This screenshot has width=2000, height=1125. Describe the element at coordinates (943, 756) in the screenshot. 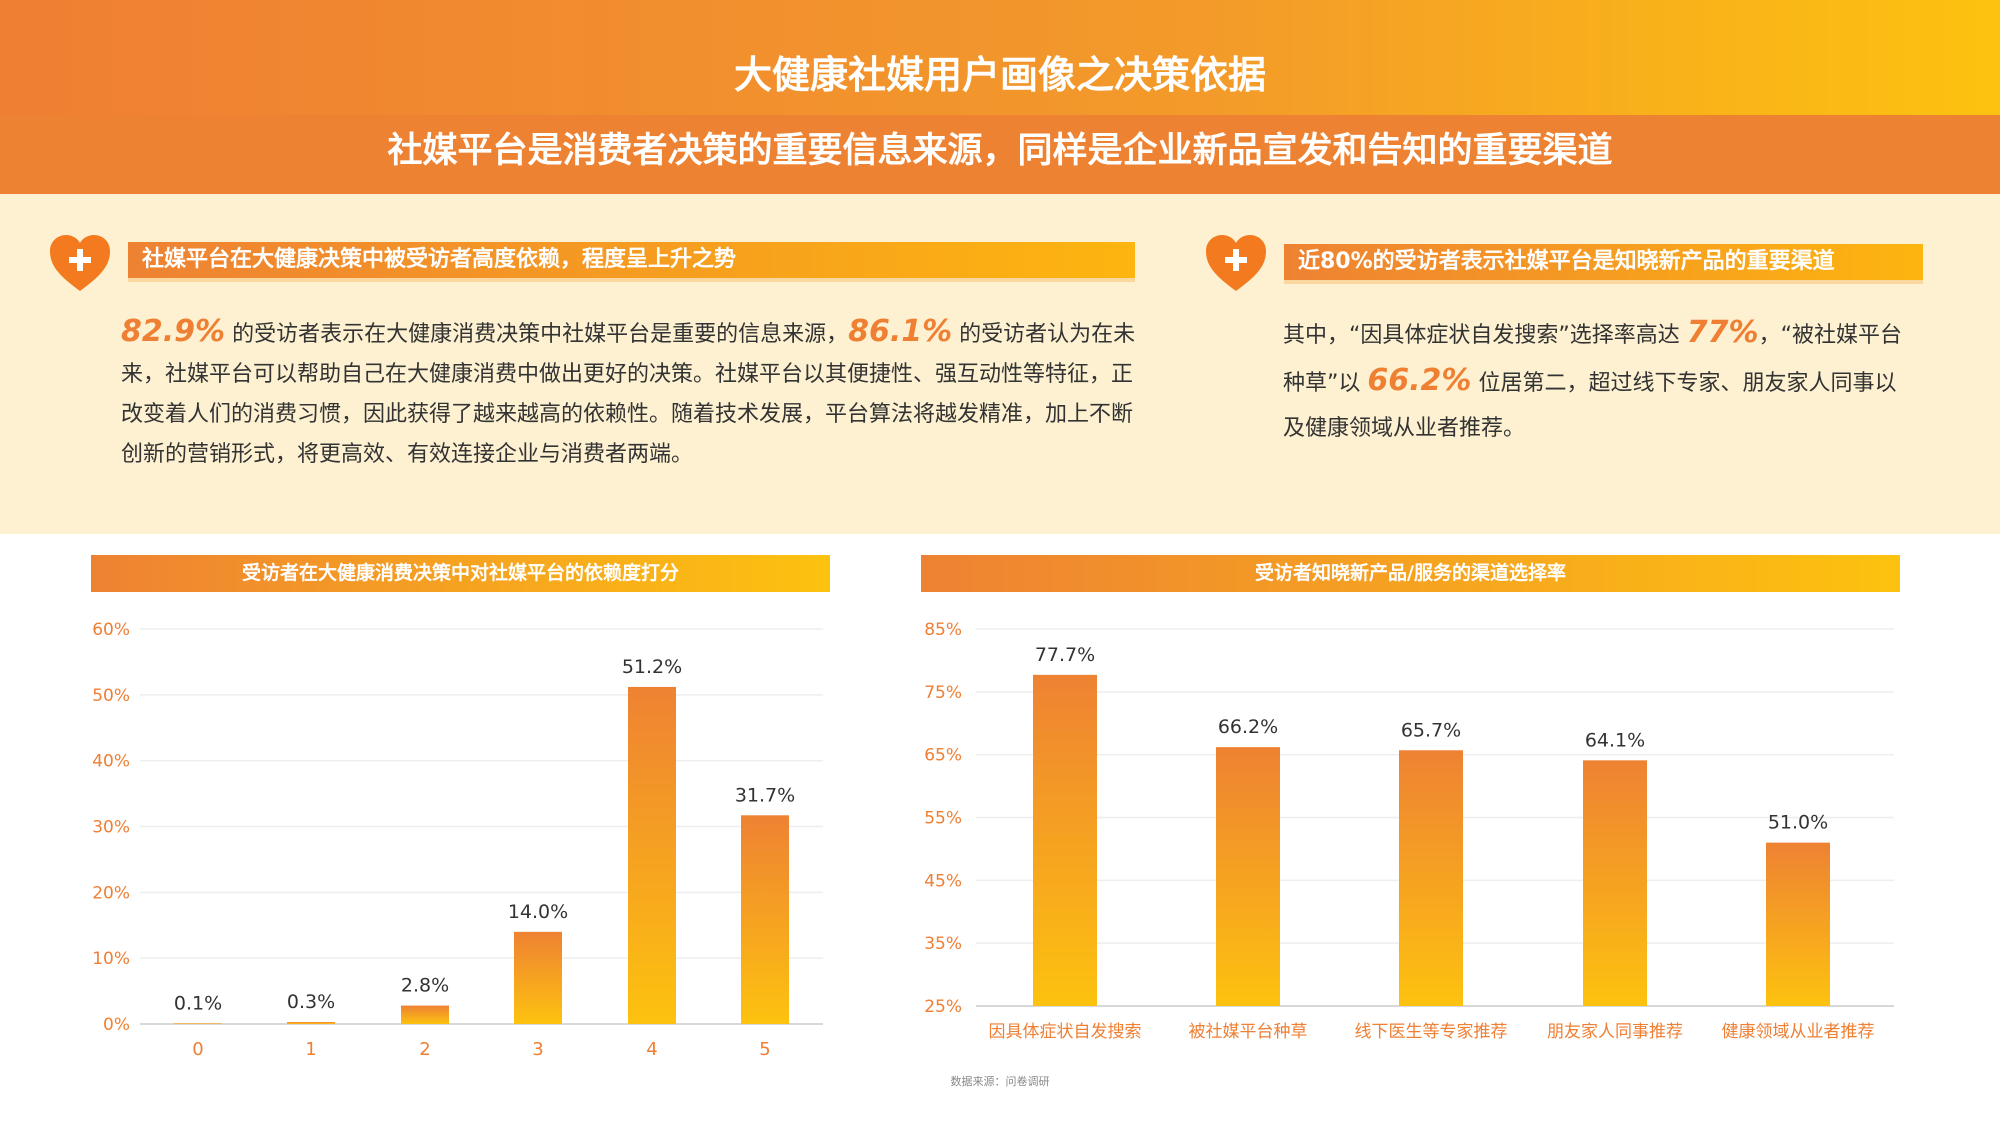

I see `y-tick-label: 65%` at that location.